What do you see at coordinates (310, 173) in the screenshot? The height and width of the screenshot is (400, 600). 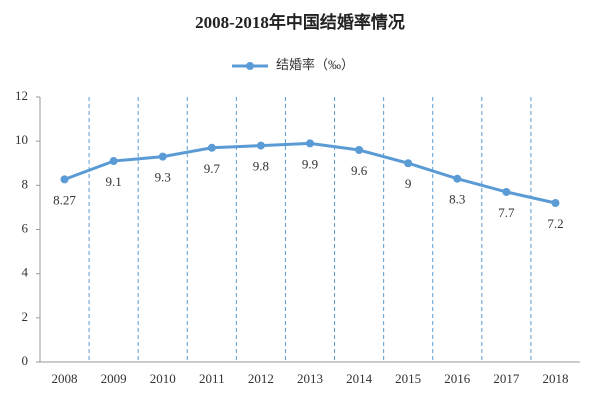 I see `series-line` at bounding box center [310, 173].